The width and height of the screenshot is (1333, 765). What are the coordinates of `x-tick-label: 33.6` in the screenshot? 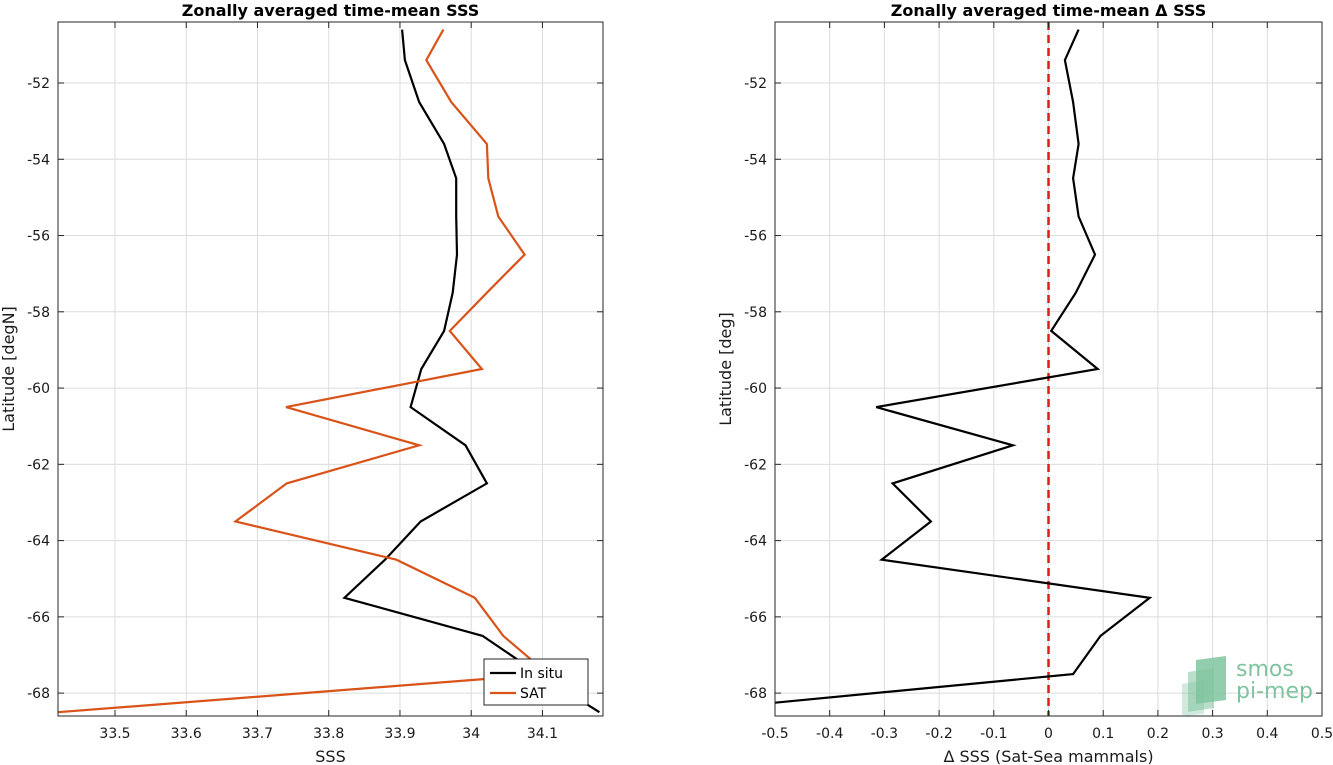 It's located at (186, 734).